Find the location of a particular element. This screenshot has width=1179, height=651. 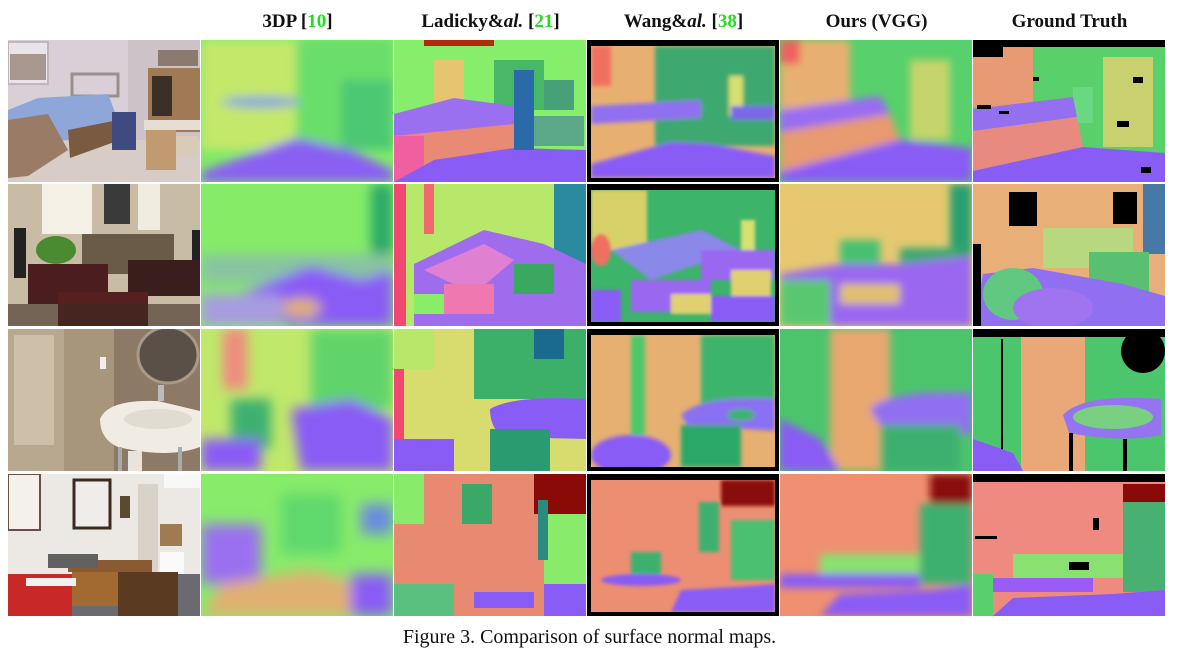

header-label: 3DP [ is located at coordinates (285, 21).